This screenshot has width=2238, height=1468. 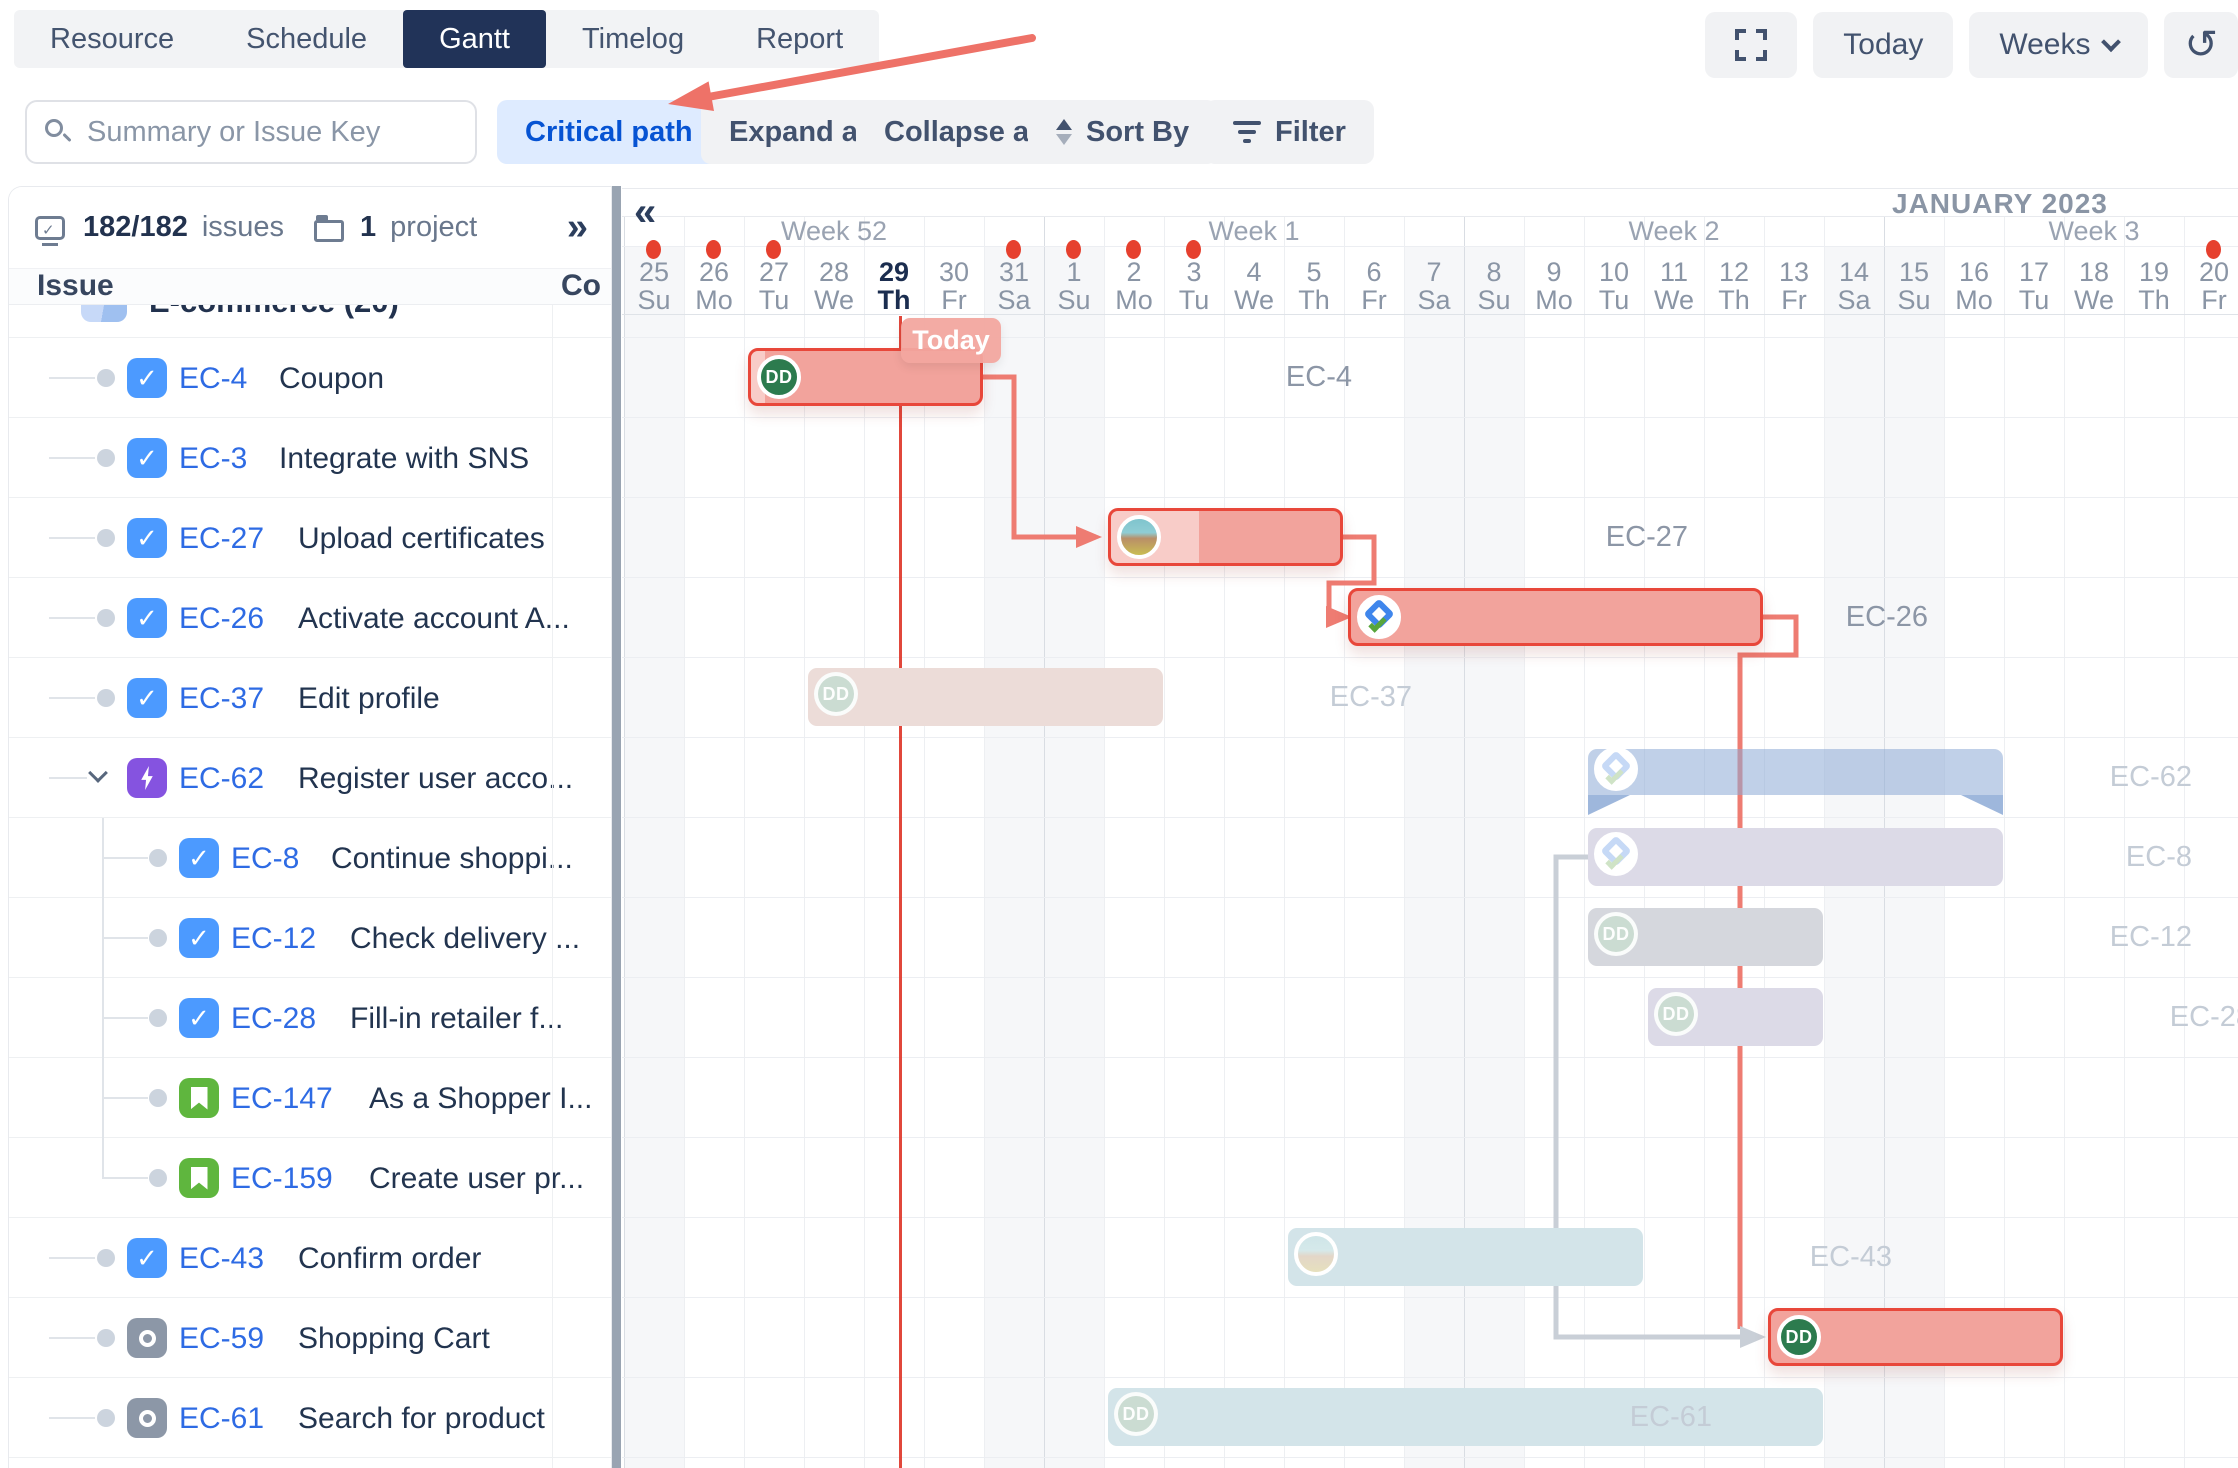 What do you see at coordinates (222, 1258) in the screenshot?
I see `issue-key: EC-43` at bounding box center [222, 1258].